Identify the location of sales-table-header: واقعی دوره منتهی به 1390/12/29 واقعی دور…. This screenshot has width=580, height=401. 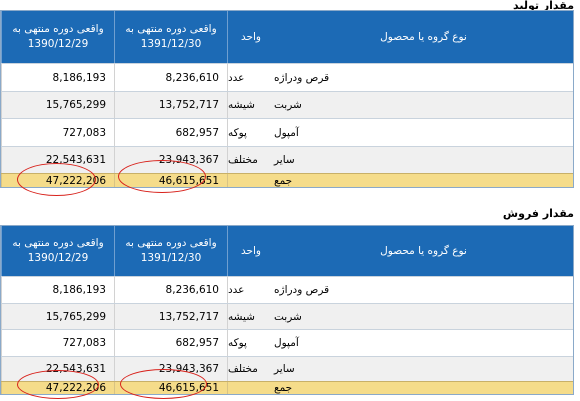
(287, 251).